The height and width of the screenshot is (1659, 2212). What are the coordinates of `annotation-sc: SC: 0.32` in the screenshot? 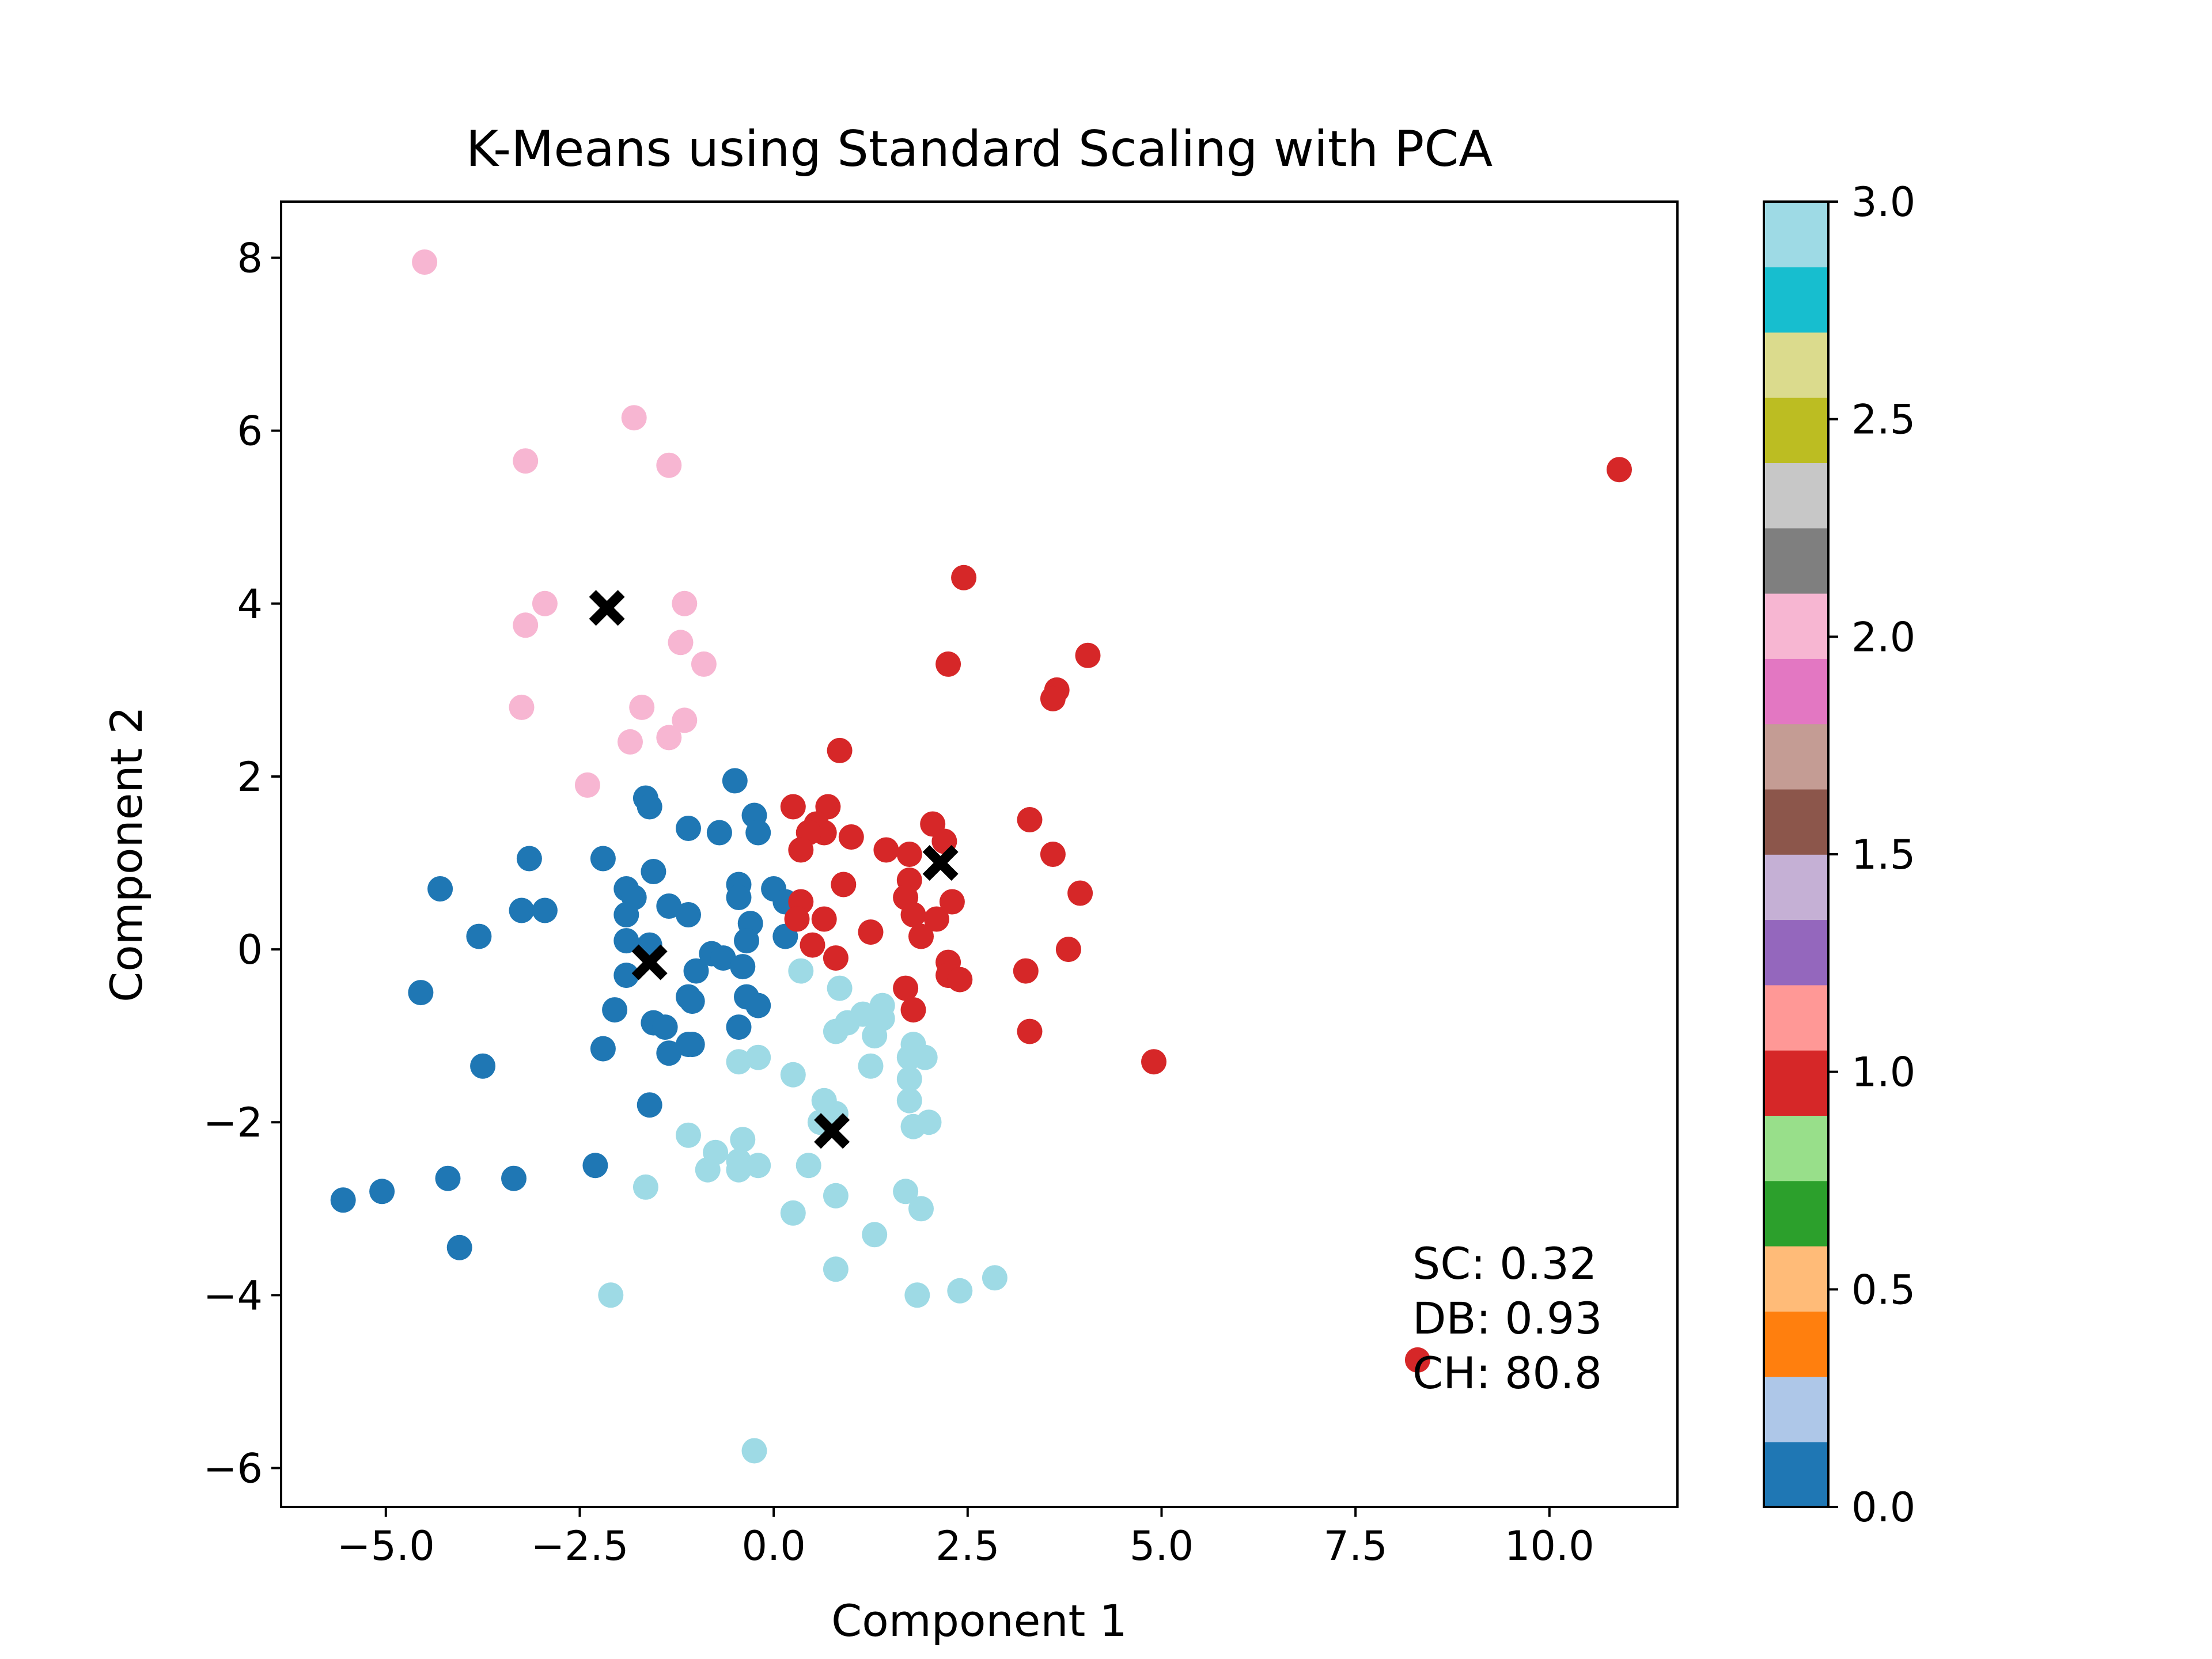 It's located at (1504, 1263).